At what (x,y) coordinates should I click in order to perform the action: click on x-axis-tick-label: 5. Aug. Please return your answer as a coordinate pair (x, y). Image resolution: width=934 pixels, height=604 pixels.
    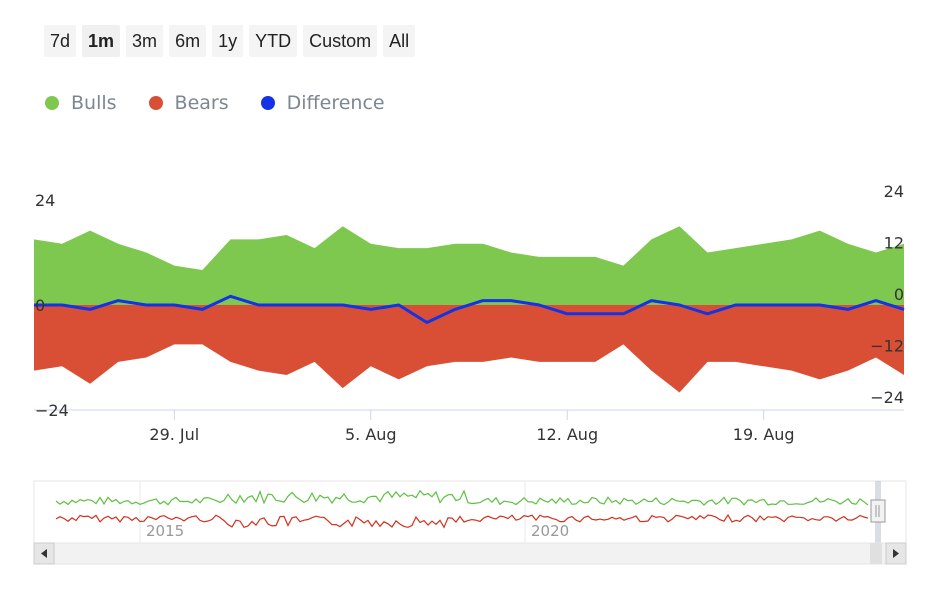
    Looking at the image, I should click on (371, 434).